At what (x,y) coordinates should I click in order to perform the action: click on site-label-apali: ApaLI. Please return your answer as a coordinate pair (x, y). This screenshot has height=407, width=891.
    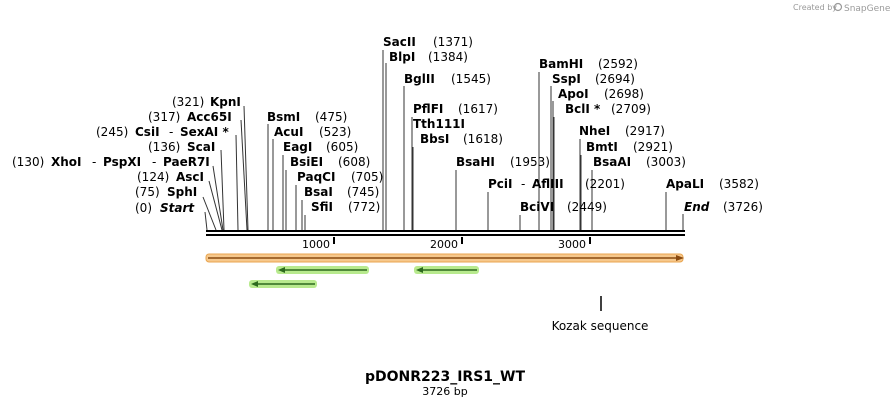
    Looking at the image, I should click on (685, 184).